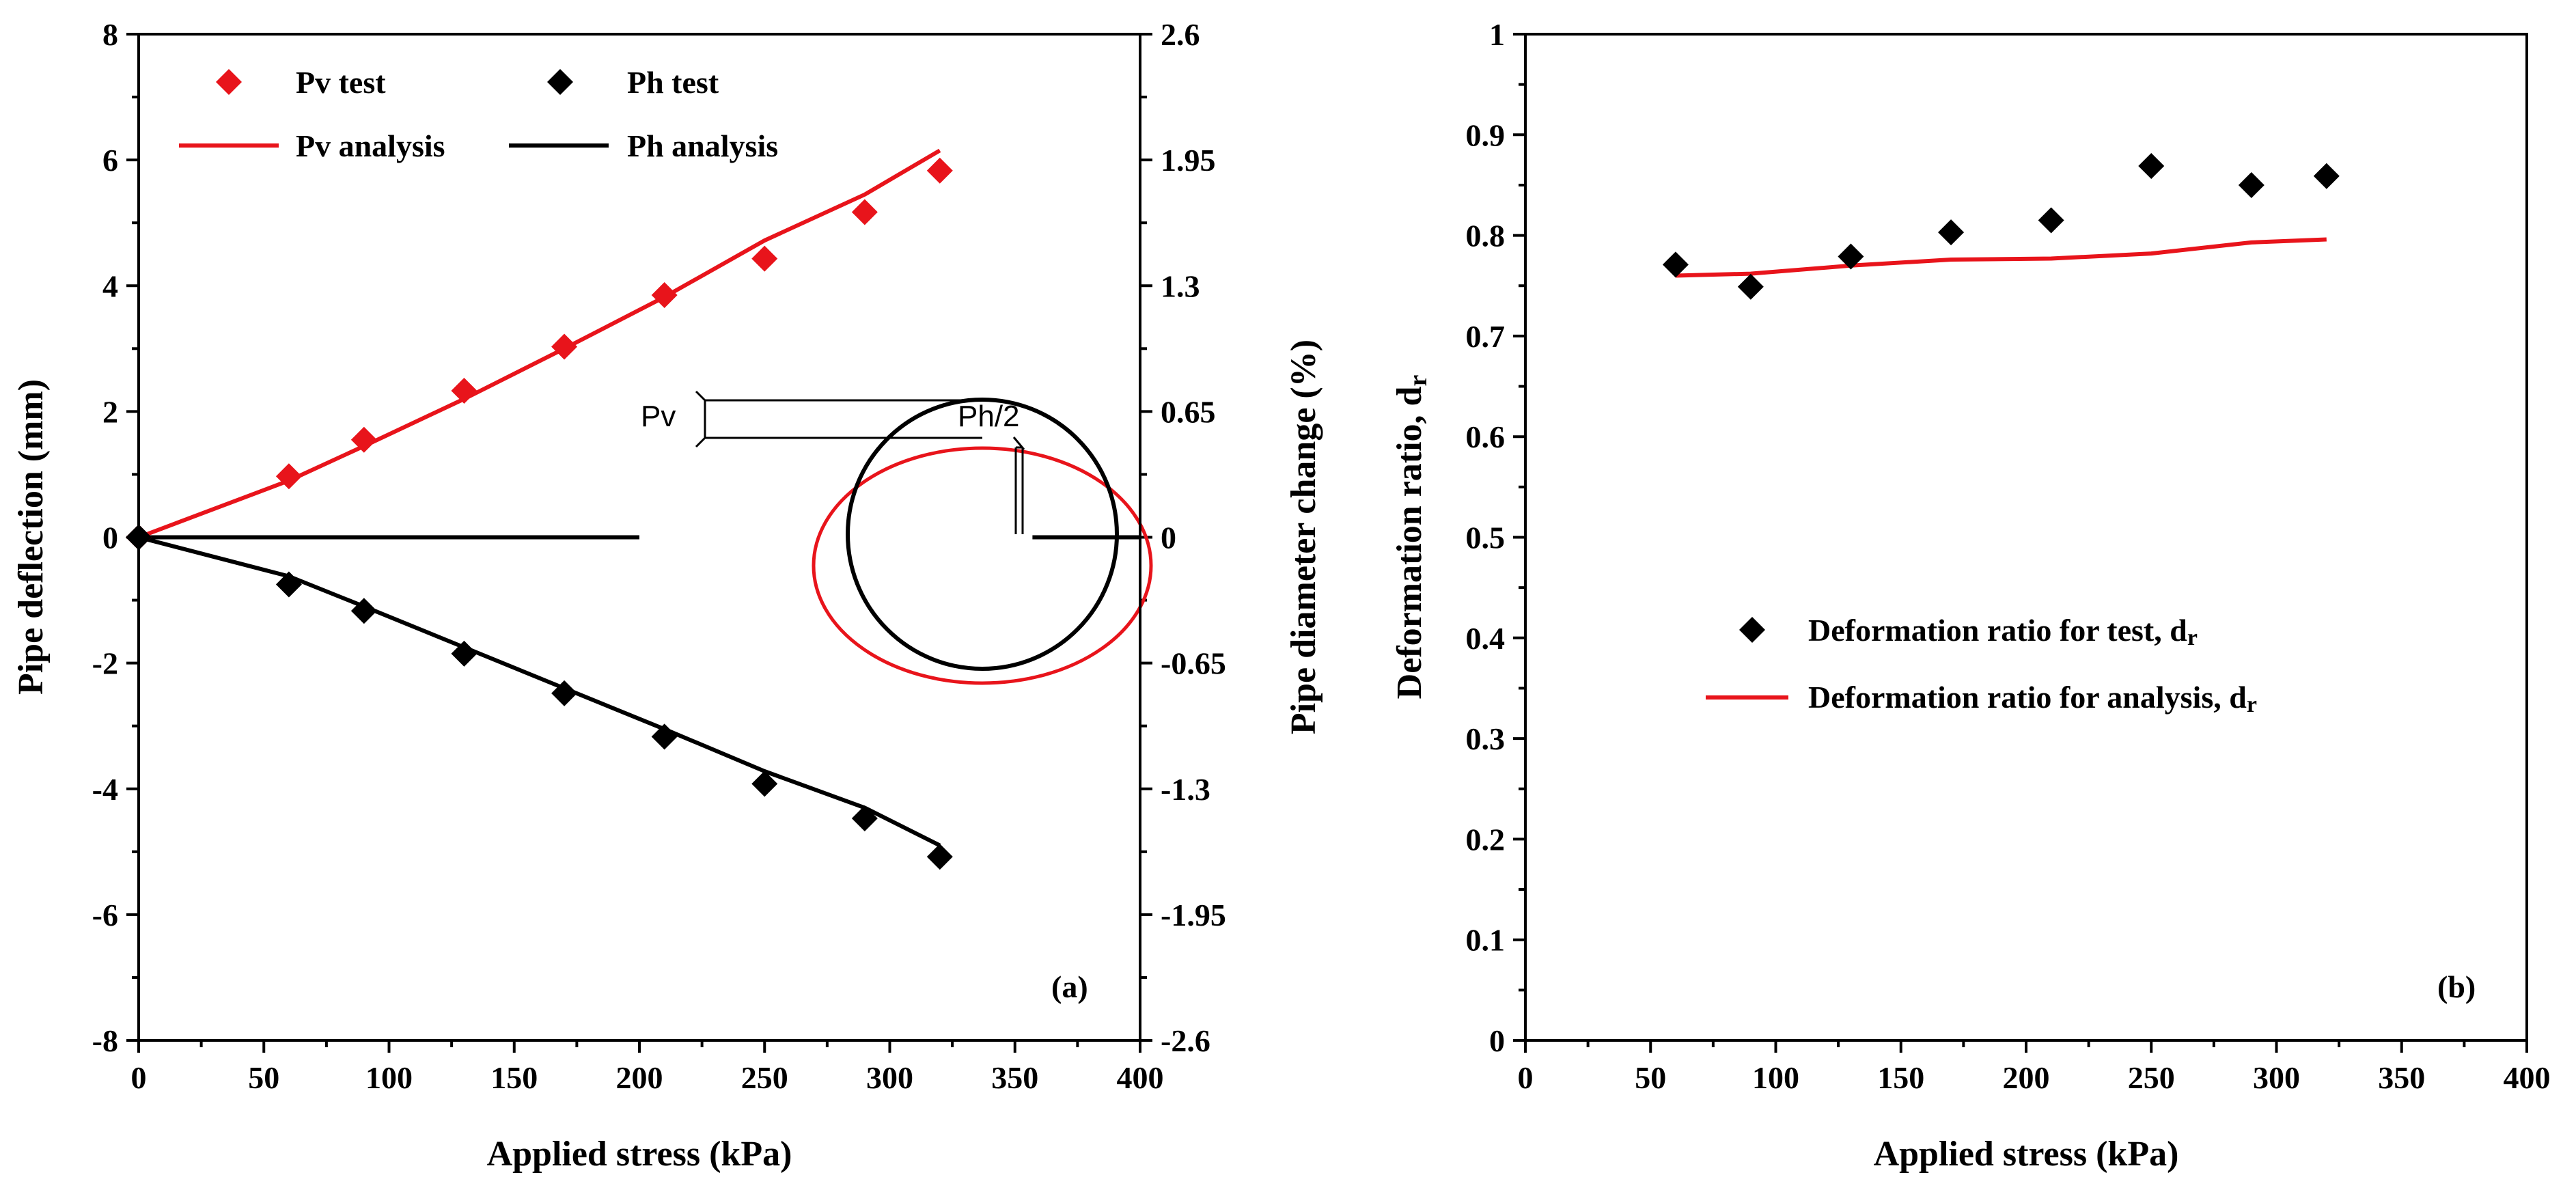  I want to click on y-axis-title-b-text: Deformation ratio, d, so click(1409, 542).